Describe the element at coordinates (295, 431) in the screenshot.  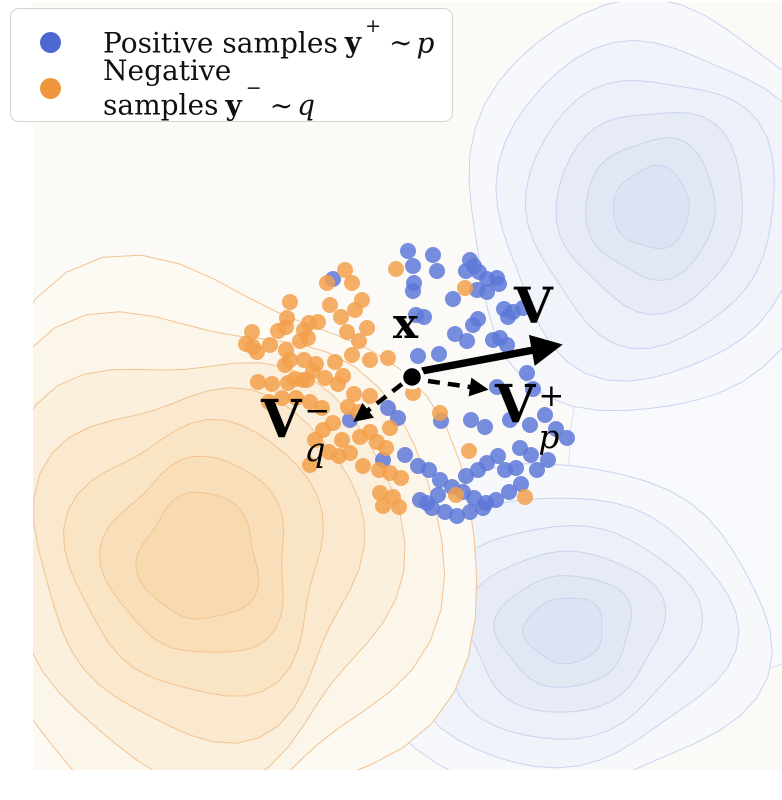
I see `vq-vector-label: V − q` at that location.